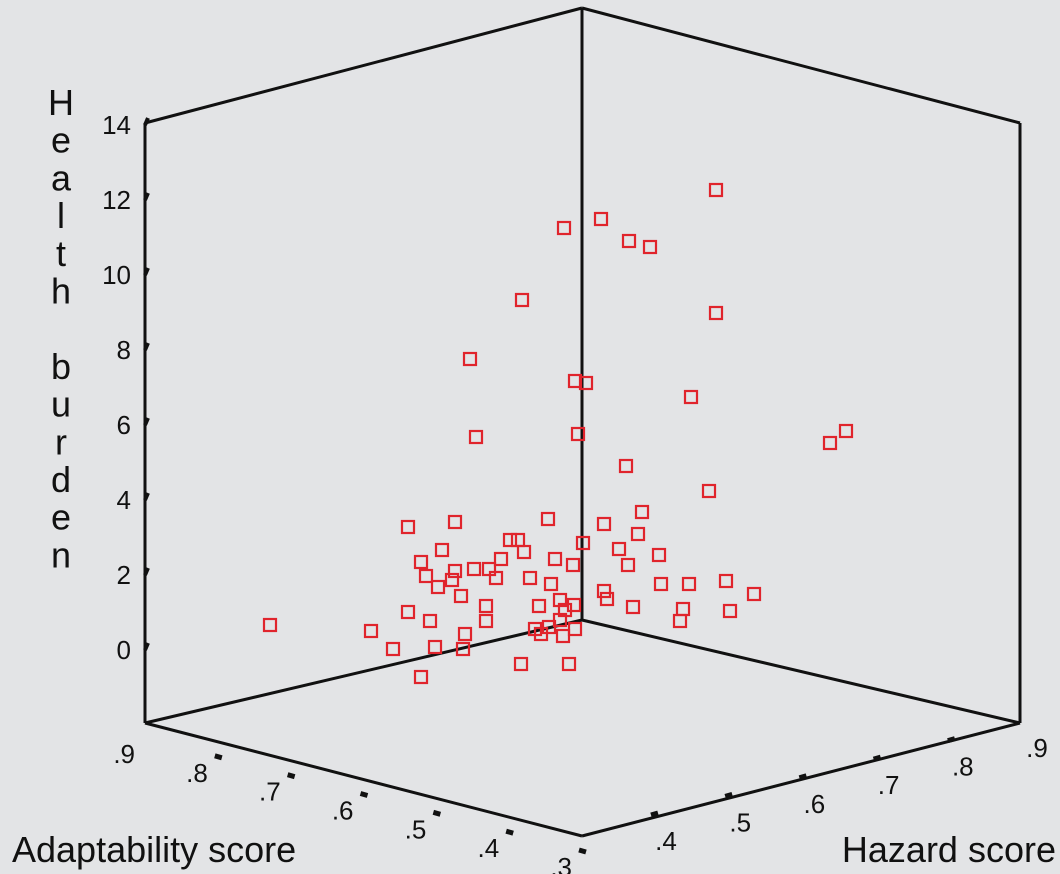  What do you see at coordinates (124, 575) in the screenshot?
I see `y-tick-label: 2` at bounding box center [124, 575].